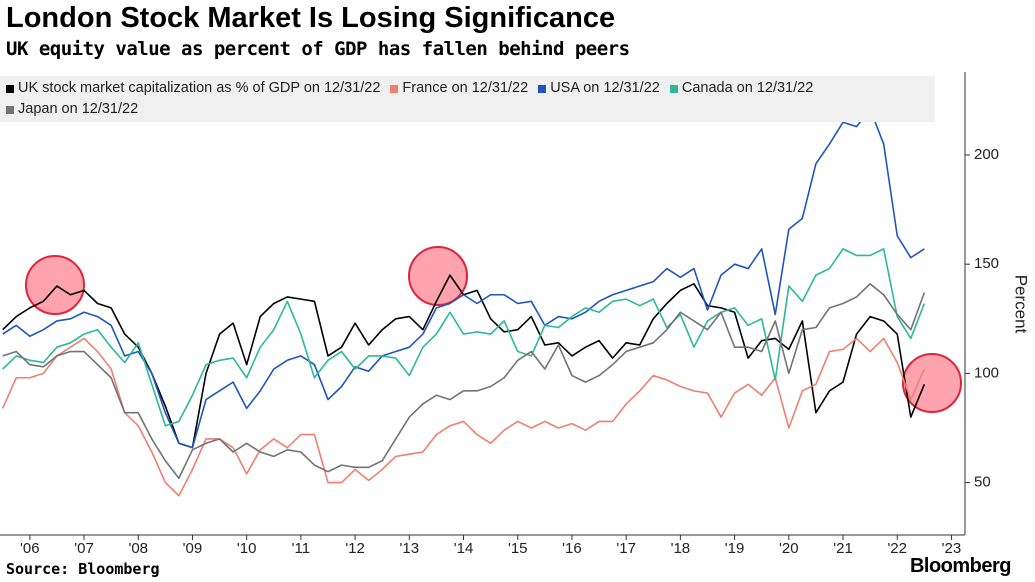  I want to click on legend-label: Canada on 12/31/22, so click(747, 88).